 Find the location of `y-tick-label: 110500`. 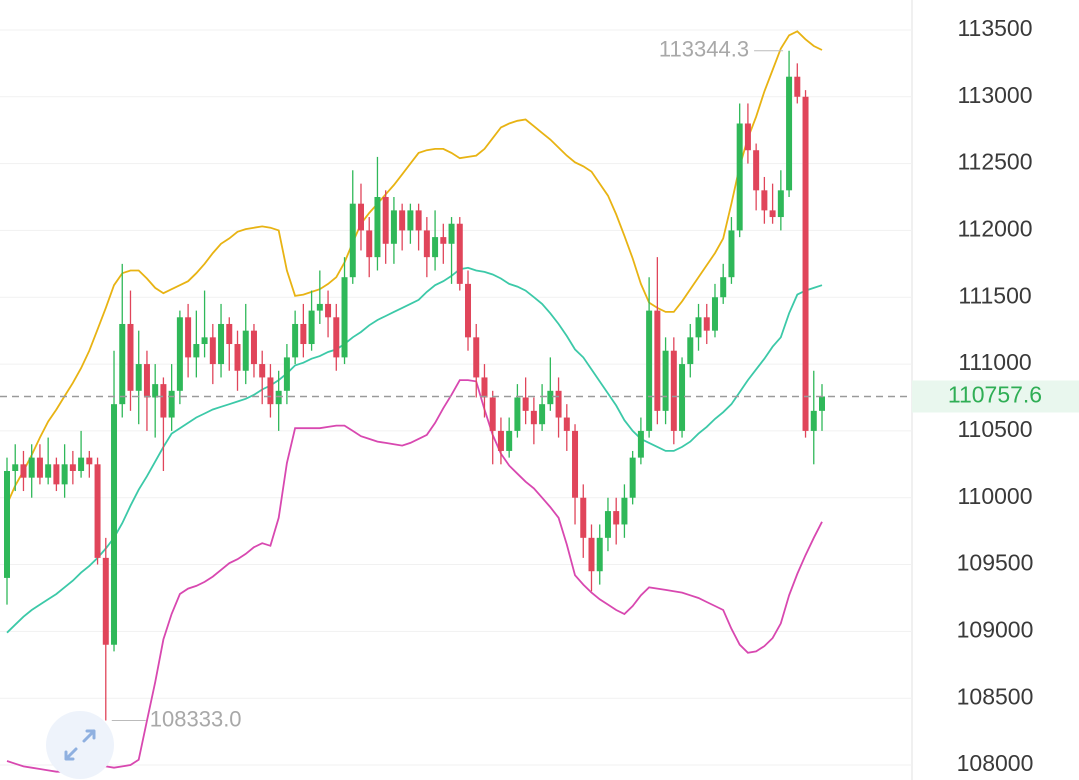

y-tick-label: 110500 is located at coordinates (994, 429).